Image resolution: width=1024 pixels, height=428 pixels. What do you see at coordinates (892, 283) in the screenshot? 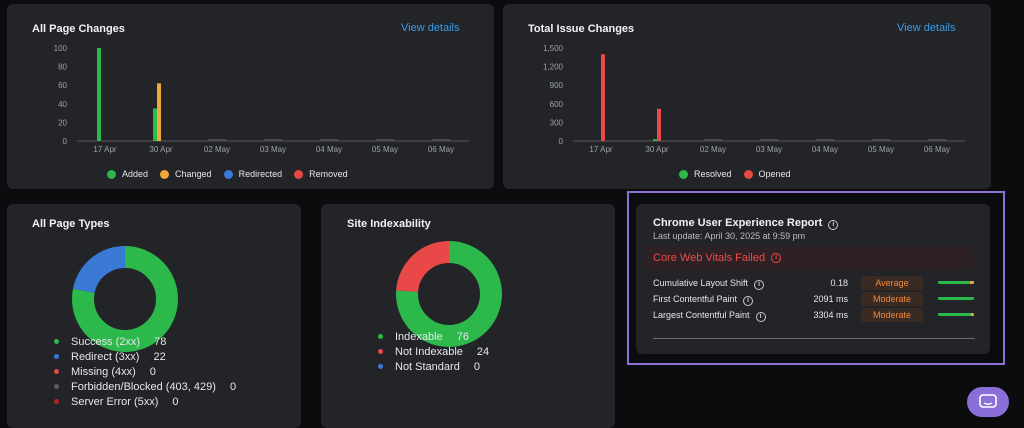
I see `metric-rating-badge: Average` at bounding box center [892, 283].